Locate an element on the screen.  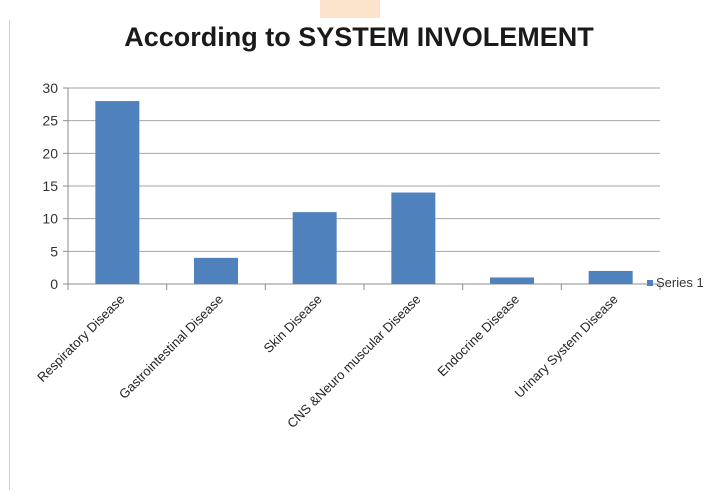
y-tick-label: 25 is located at coordinates (50, 121).